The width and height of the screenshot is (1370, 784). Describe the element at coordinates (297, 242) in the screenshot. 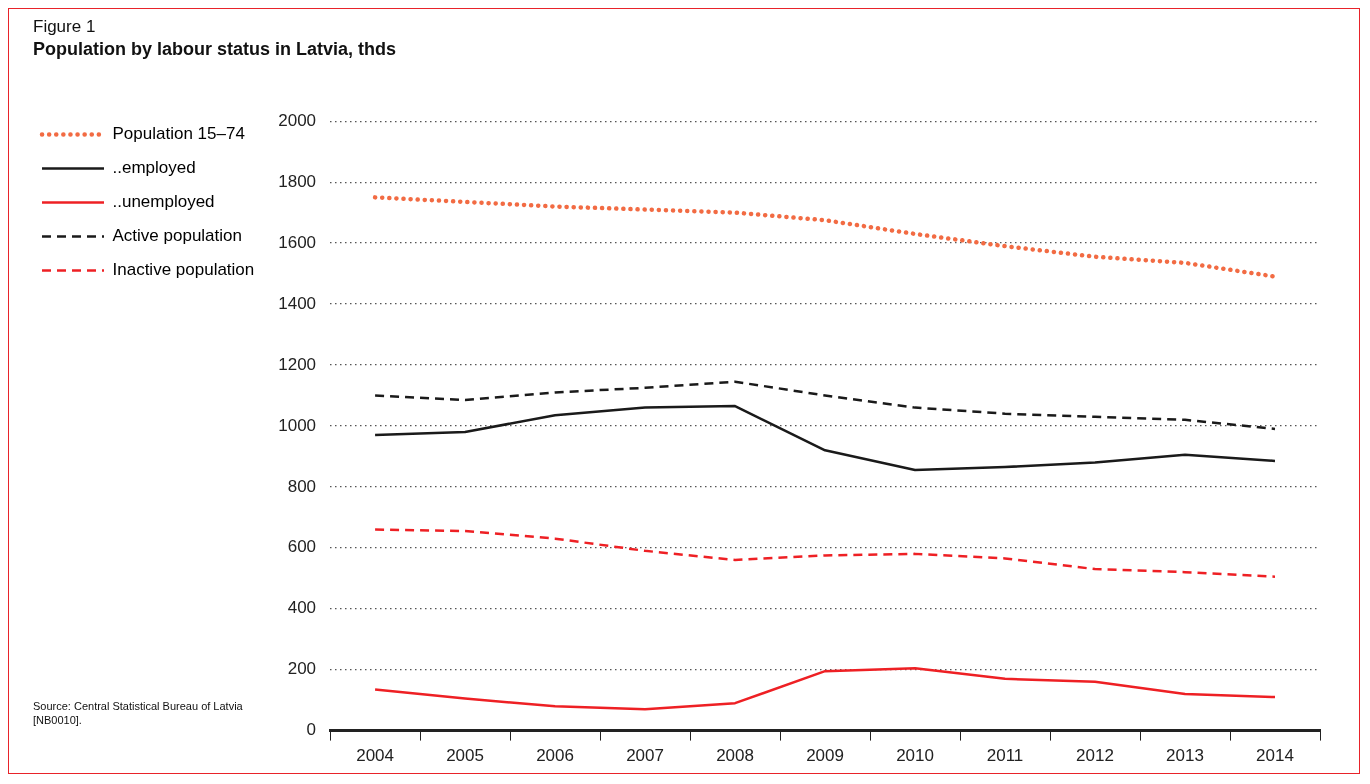

I see `y-tick-label: 1600` at that location.